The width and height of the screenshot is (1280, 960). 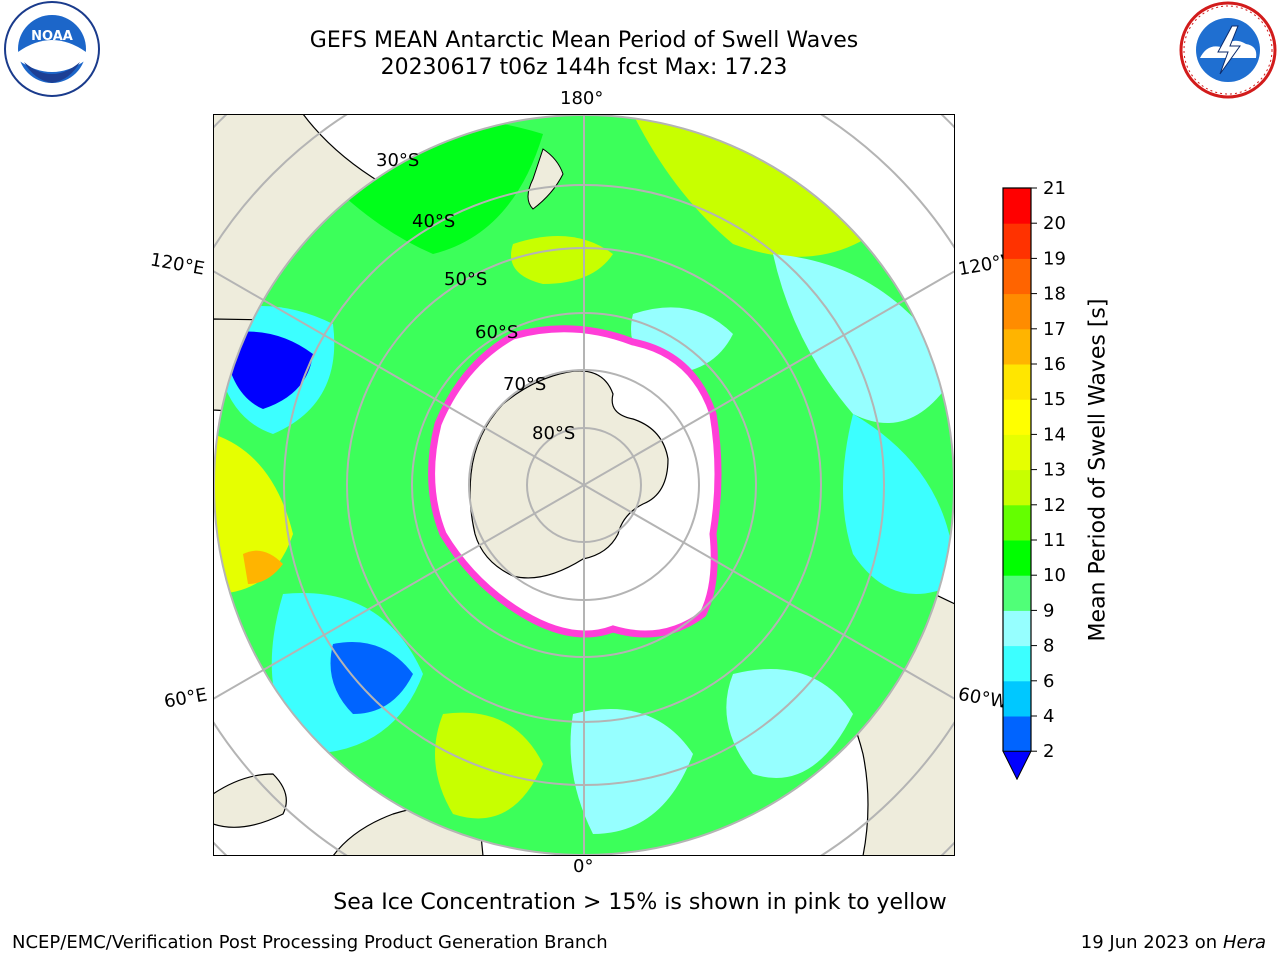 I want to click on colorbar-tick-label: 17, so click(x=1054, y=329).